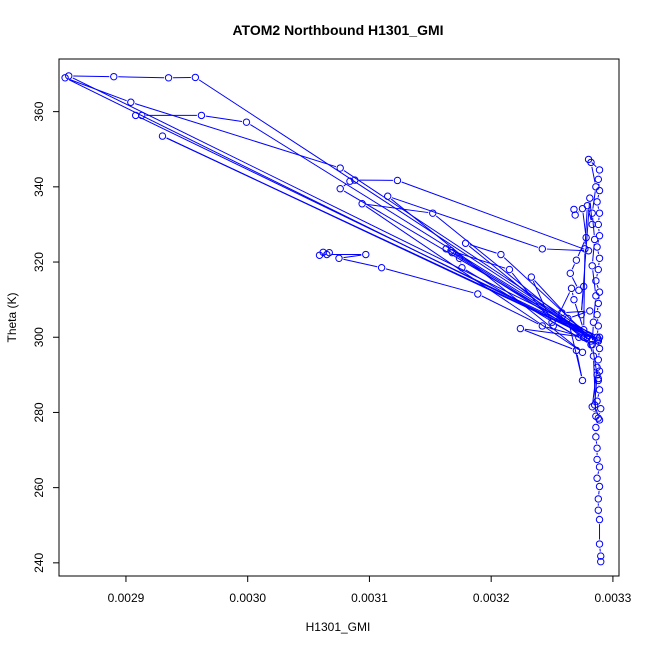 Image resolution: width=650 pixels, height=650 pixels. Describe the element at coordinates (126, 598) in the screenshot. I see `x-tick-label: 0.0029` at that location.